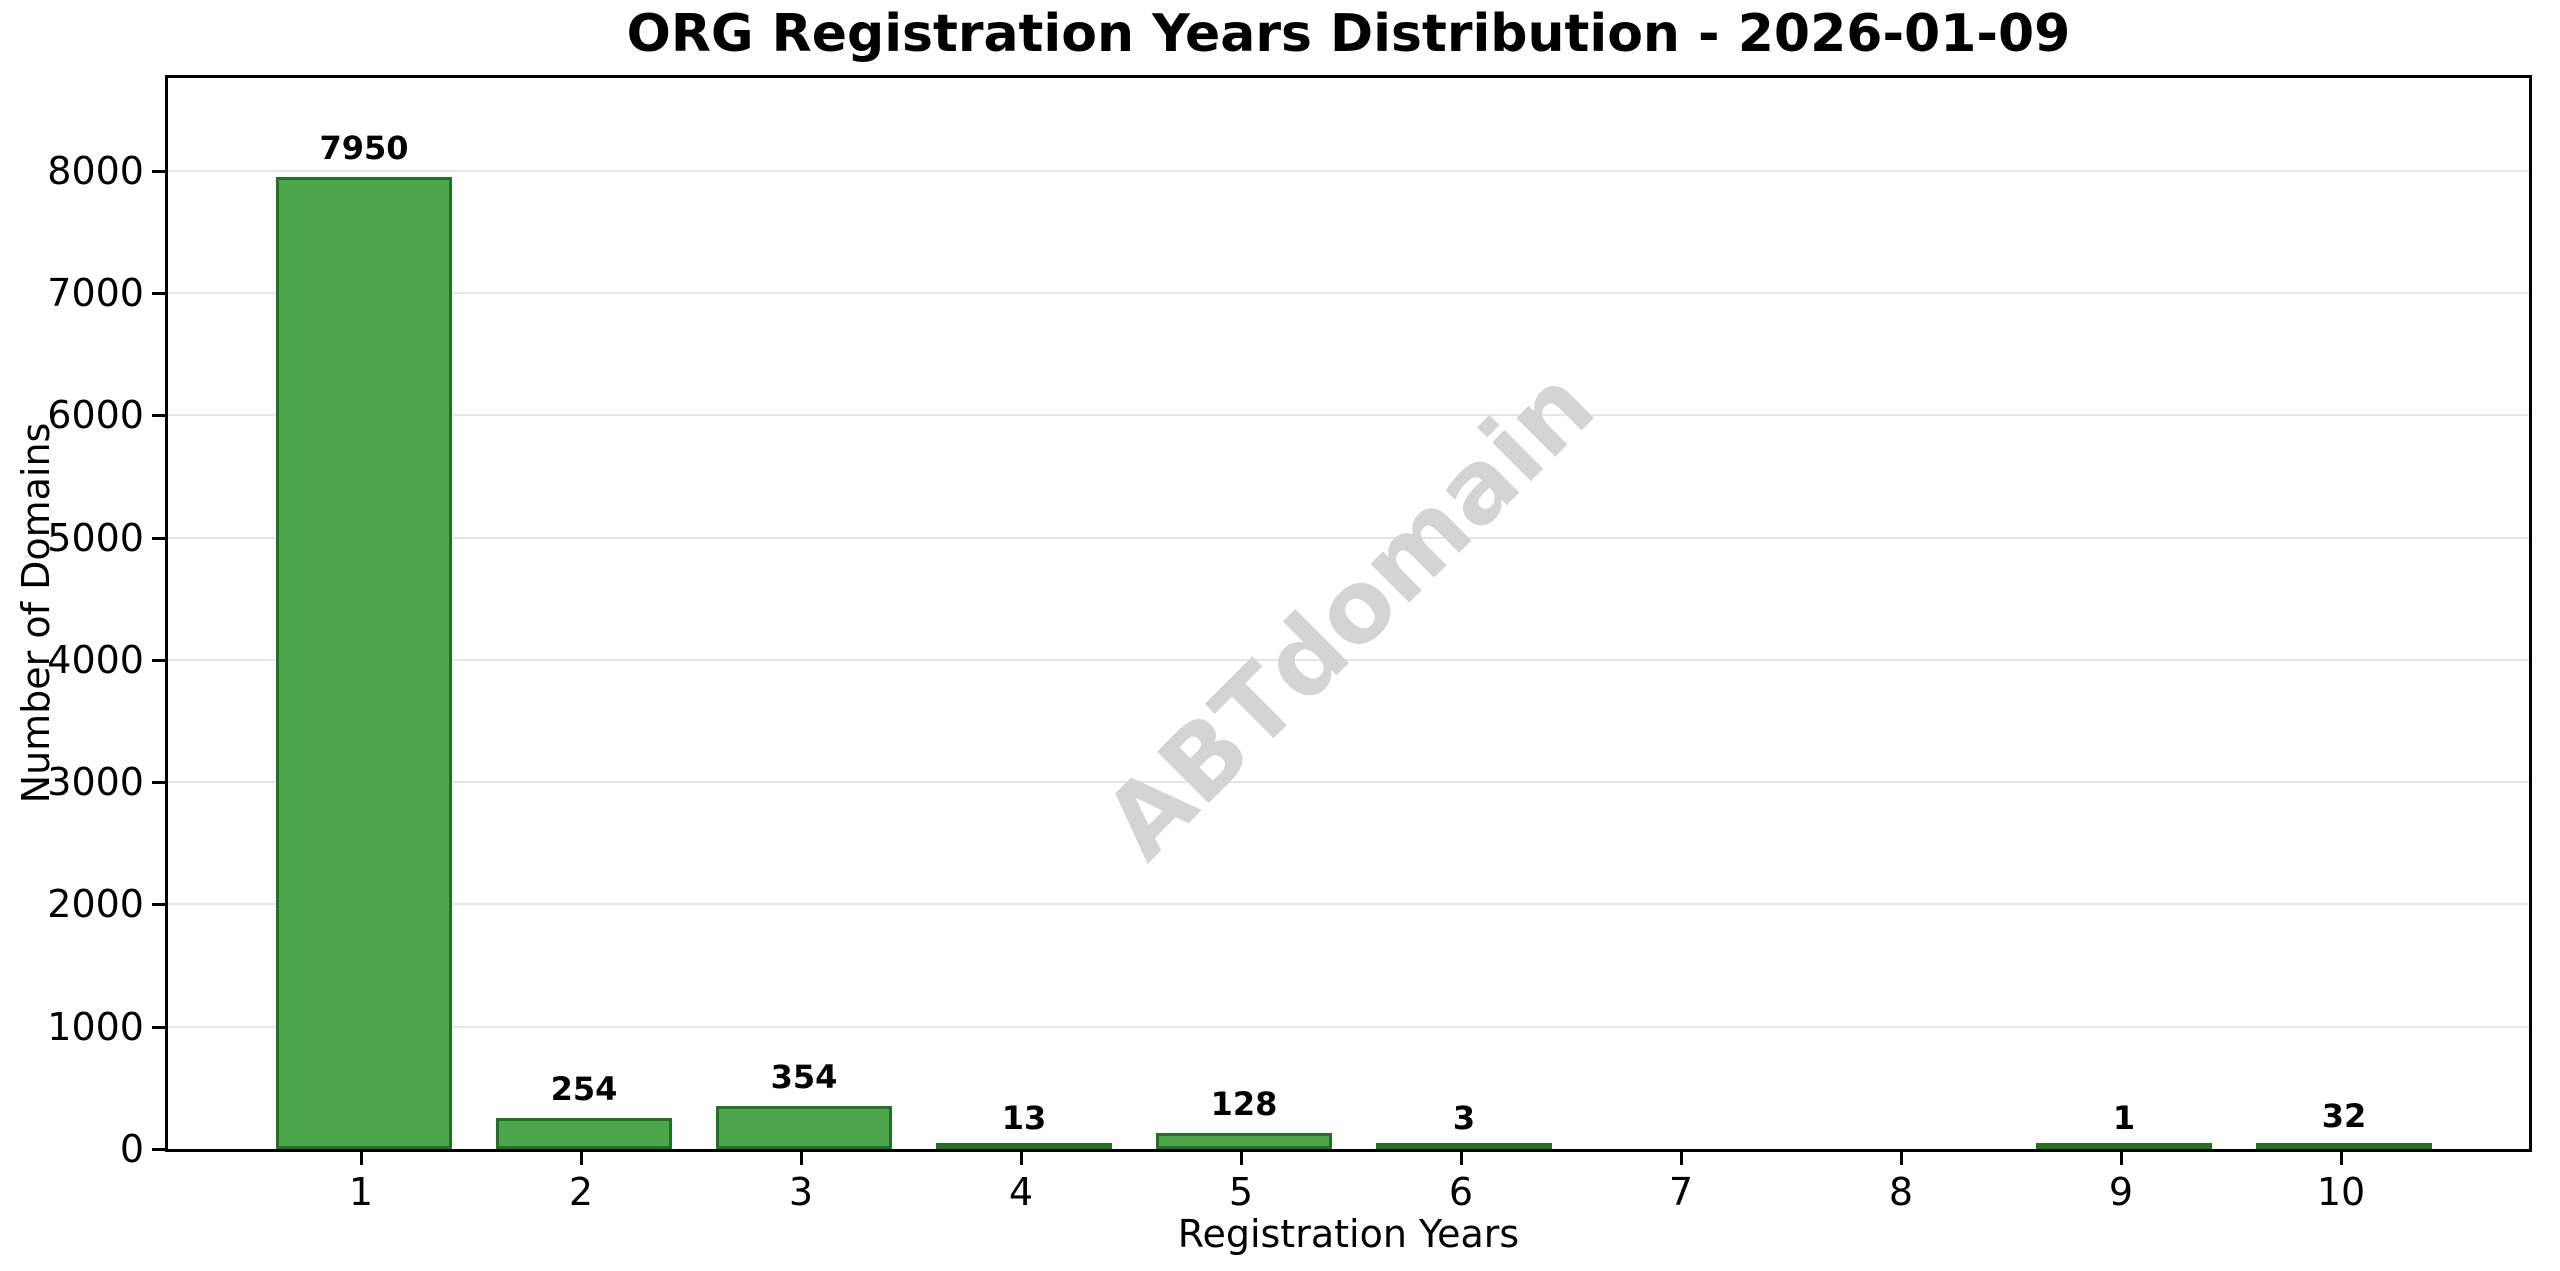 This screenshot has width=2560, height=1271. What do you see at coordinates (1464, 1118) in the screenshot?
I see `bar-value-label: 3` at bounding box center [1464, 1118].